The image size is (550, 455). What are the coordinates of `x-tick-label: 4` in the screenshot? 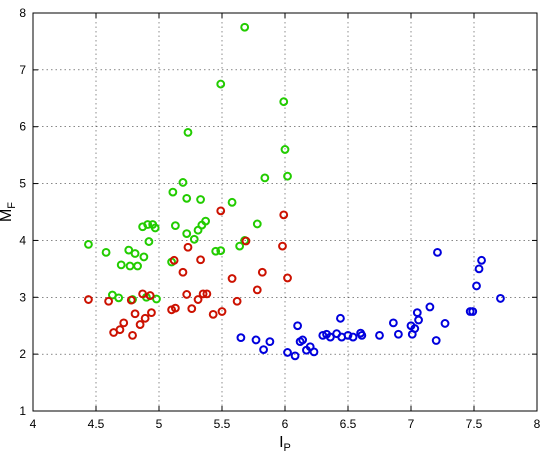 It's located at (33, 424).